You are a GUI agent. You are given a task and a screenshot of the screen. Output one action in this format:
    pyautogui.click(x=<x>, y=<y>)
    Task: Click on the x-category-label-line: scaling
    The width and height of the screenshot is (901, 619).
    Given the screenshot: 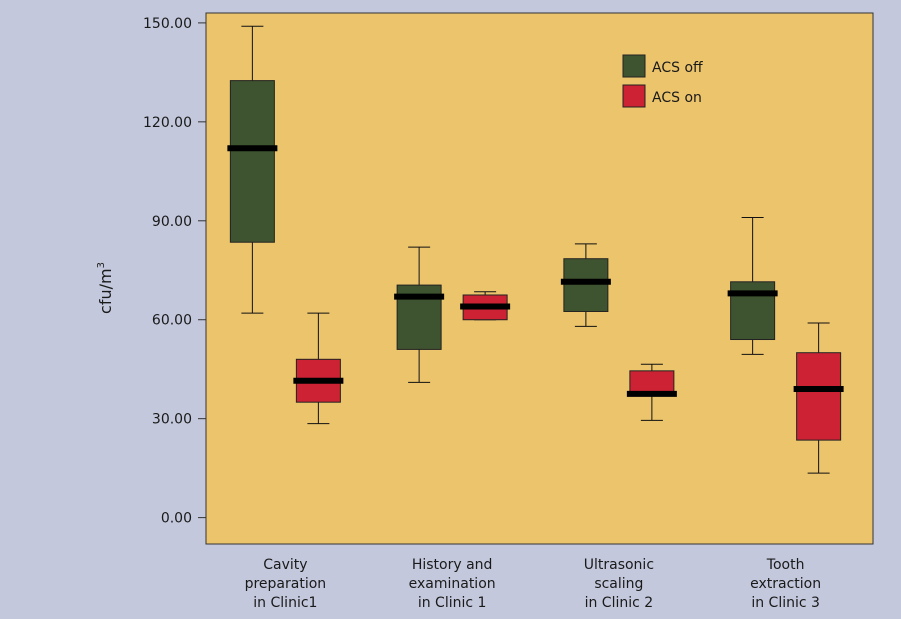 What is the action you would take?
    pyautogui.click(x=618, y=584)
    